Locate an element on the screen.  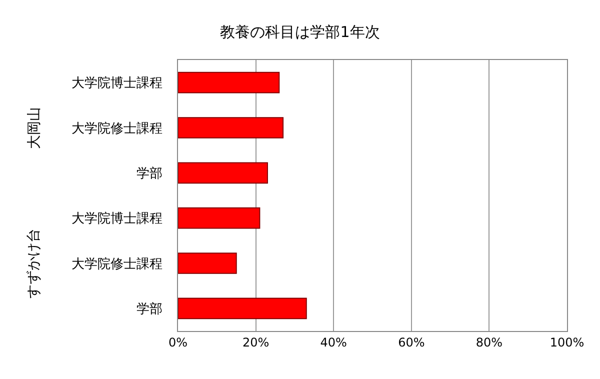
text: 大岡山 is located at coordinates (34, 128).